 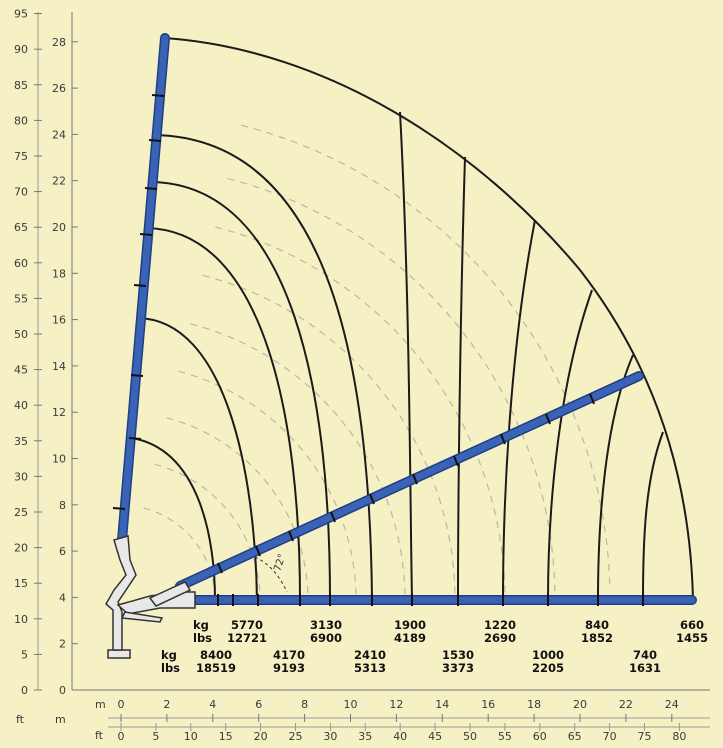 I want to click on bottom-ft-tick-label: 20, so click(x=261, y=736).